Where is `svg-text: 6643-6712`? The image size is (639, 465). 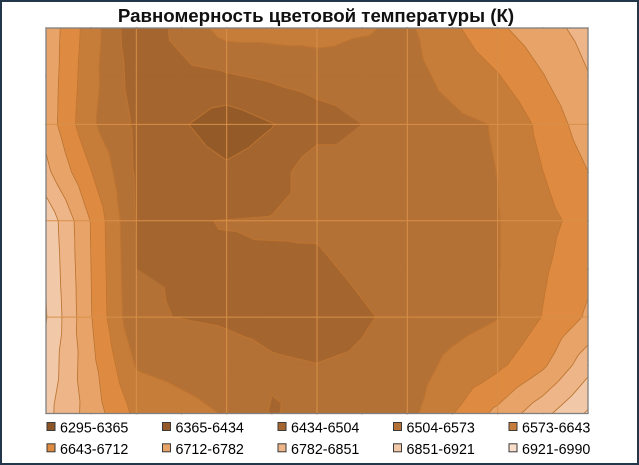
svg-text: 6643-6712 is located at coordinates (94, 450).